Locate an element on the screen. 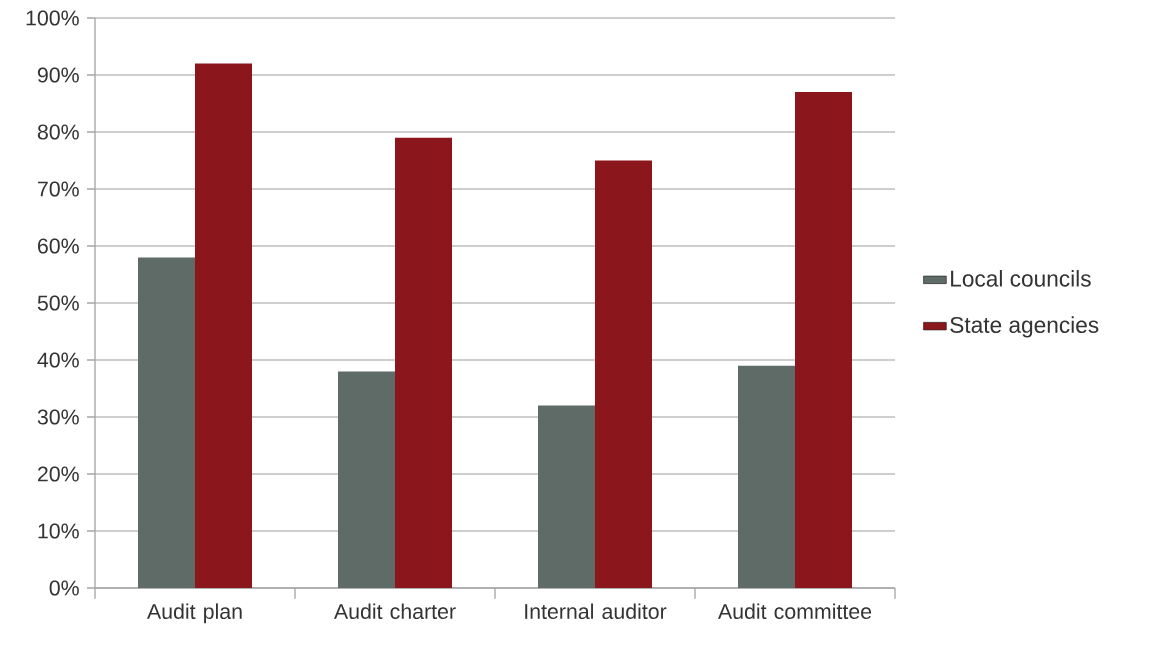  x-tick-label: Audit plan is located at coordinates (194, 613).